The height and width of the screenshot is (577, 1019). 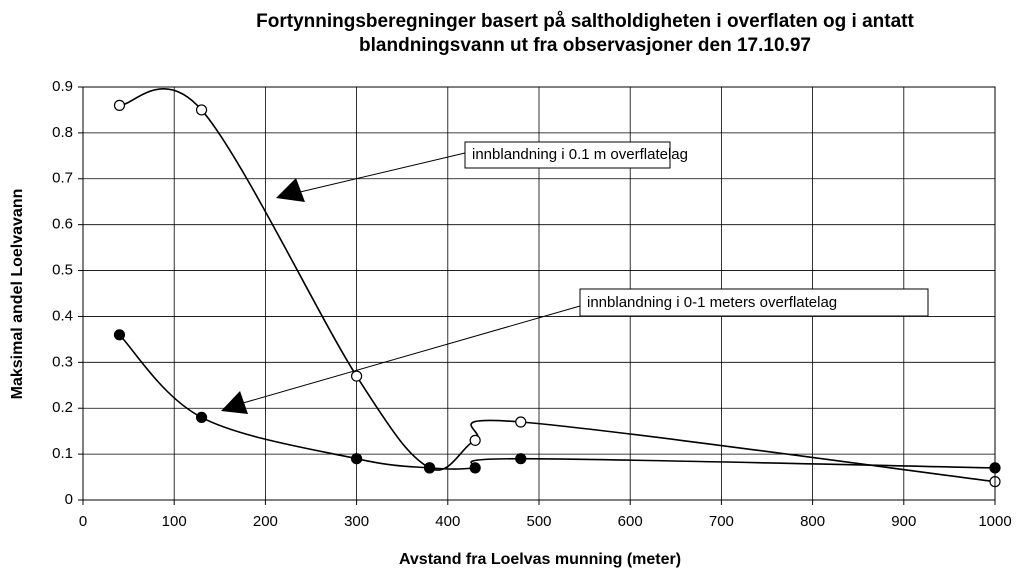 I want to click on y-tick-label: 0.2, so click(x=62, y=407).